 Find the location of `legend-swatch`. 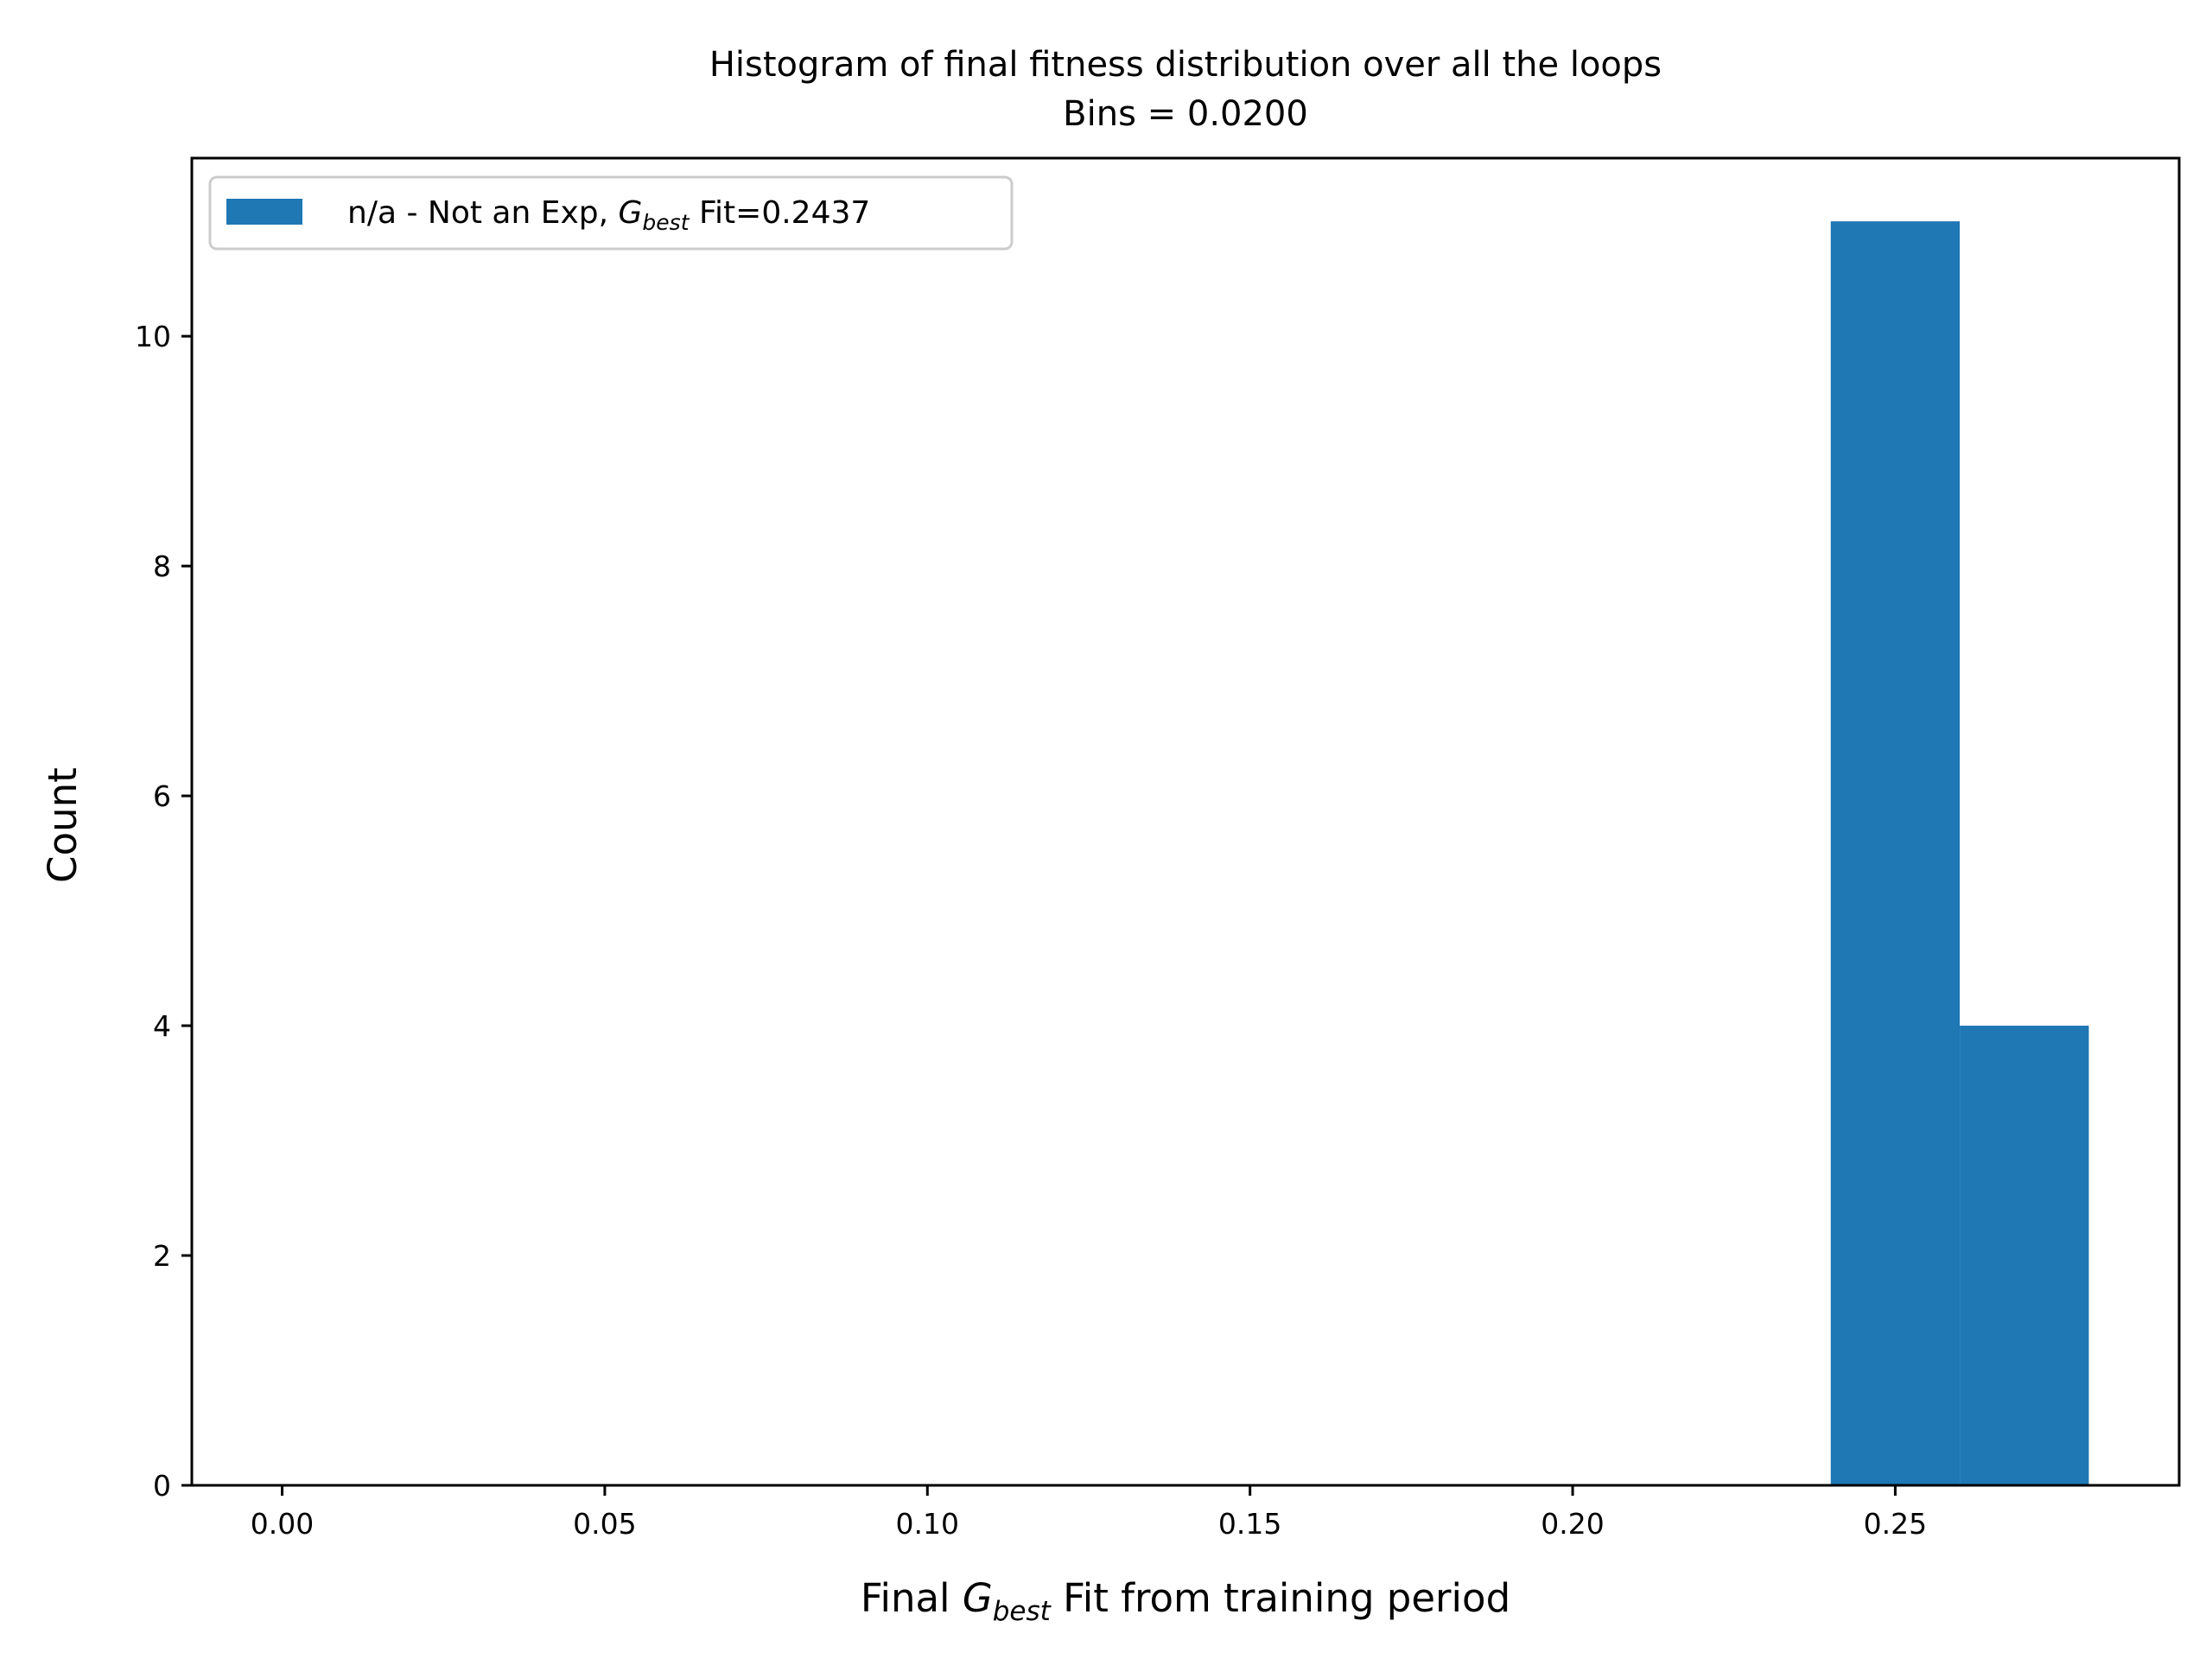

legend-swatch is located at coordinates (264, 212).